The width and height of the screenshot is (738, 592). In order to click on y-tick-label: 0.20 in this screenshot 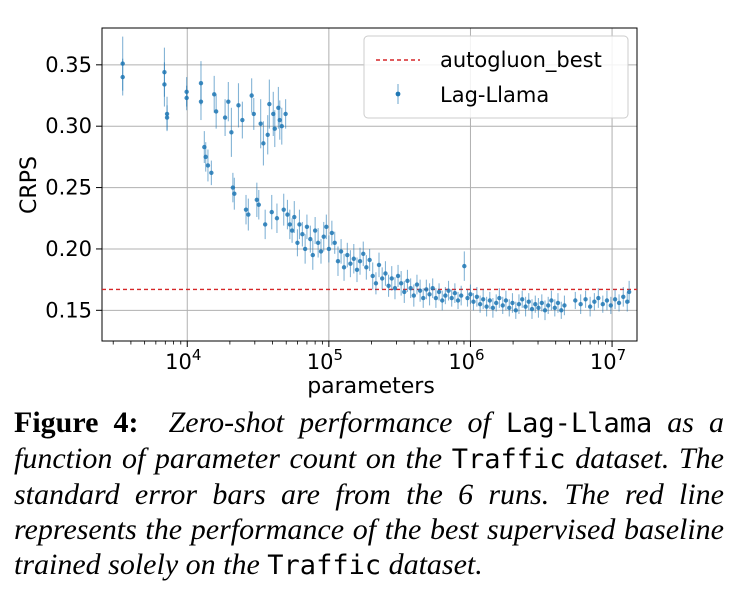, I will do `click(68, 249)`.